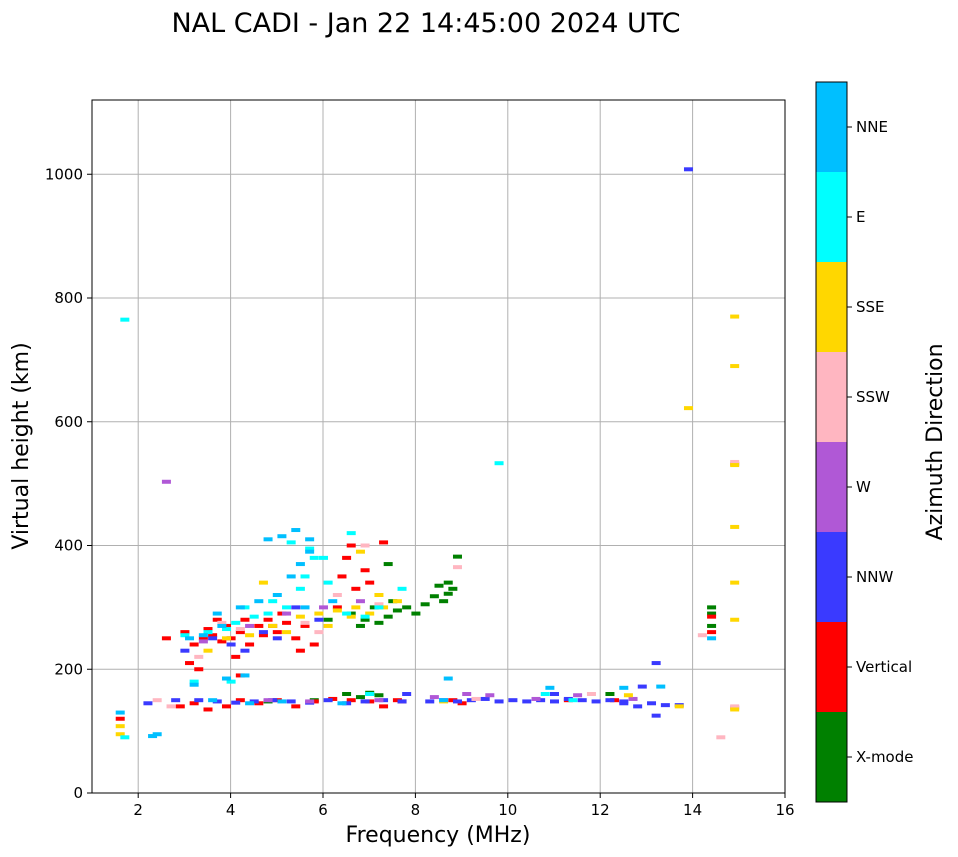 The width and height of the screenshot is (958, 857). I want to click on y-tick-label: 400, so click(68, 546).